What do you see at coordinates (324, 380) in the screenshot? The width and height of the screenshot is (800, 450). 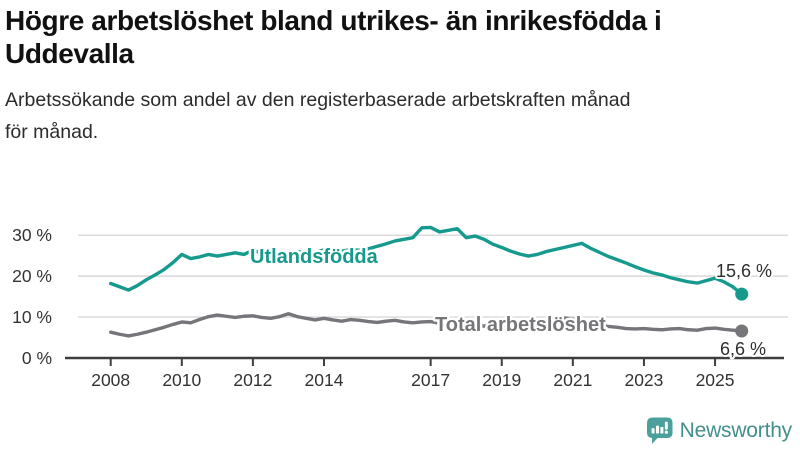 I see `x-tick-label: 2014` at bounding box center [324, 380].